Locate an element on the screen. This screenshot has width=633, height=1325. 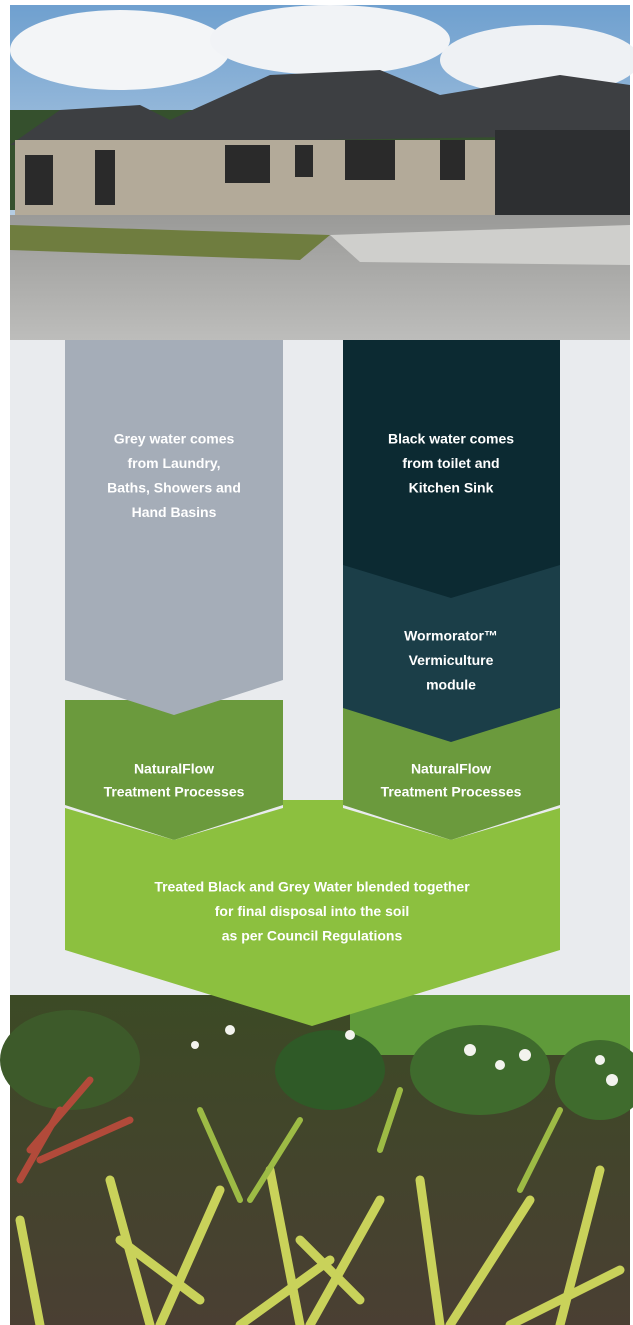
black-treatment-block is located at coordinates (451, 772).